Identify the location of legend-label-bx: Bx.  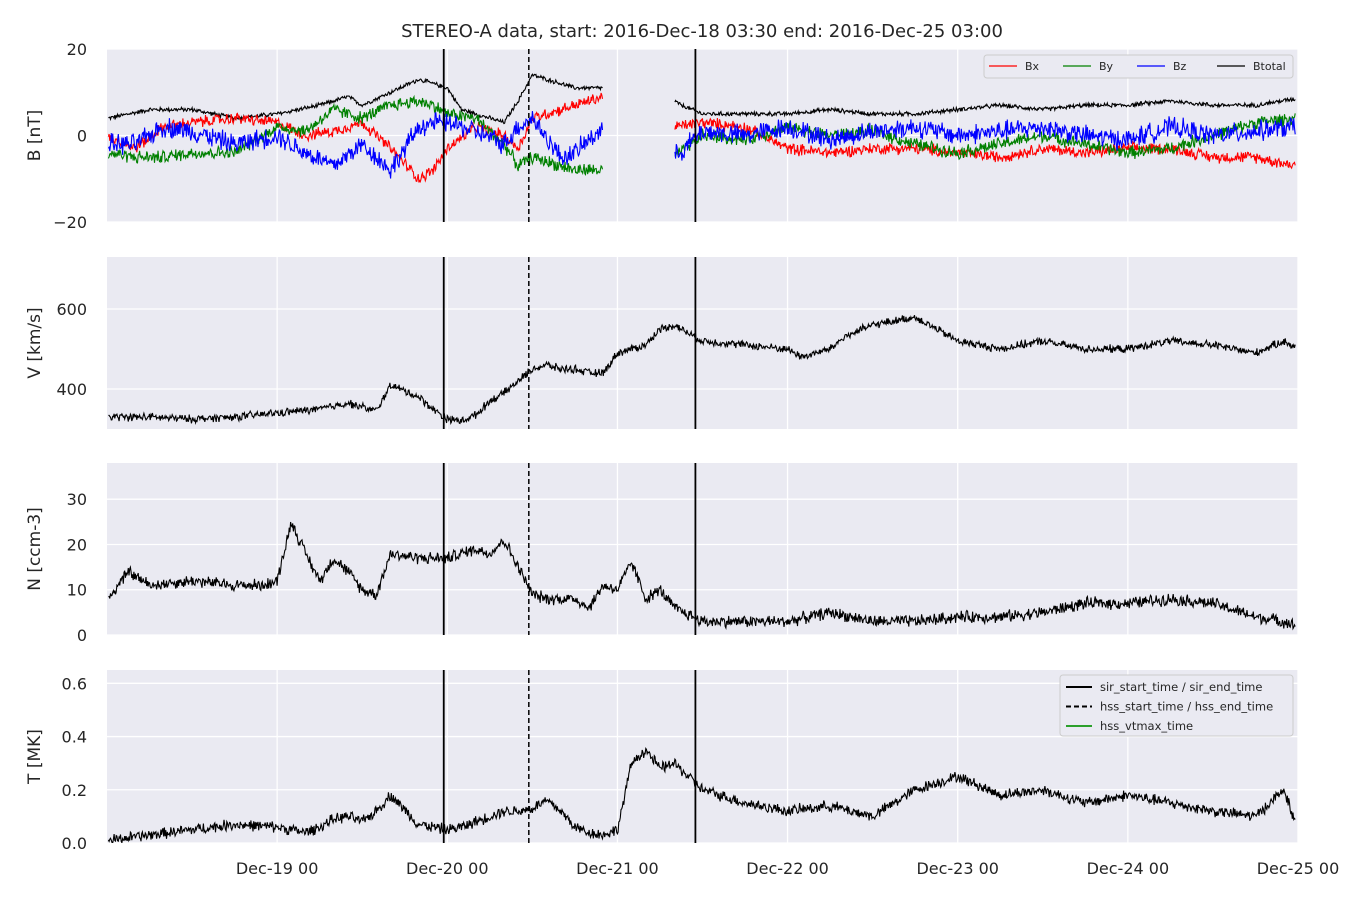
(1032, 66).